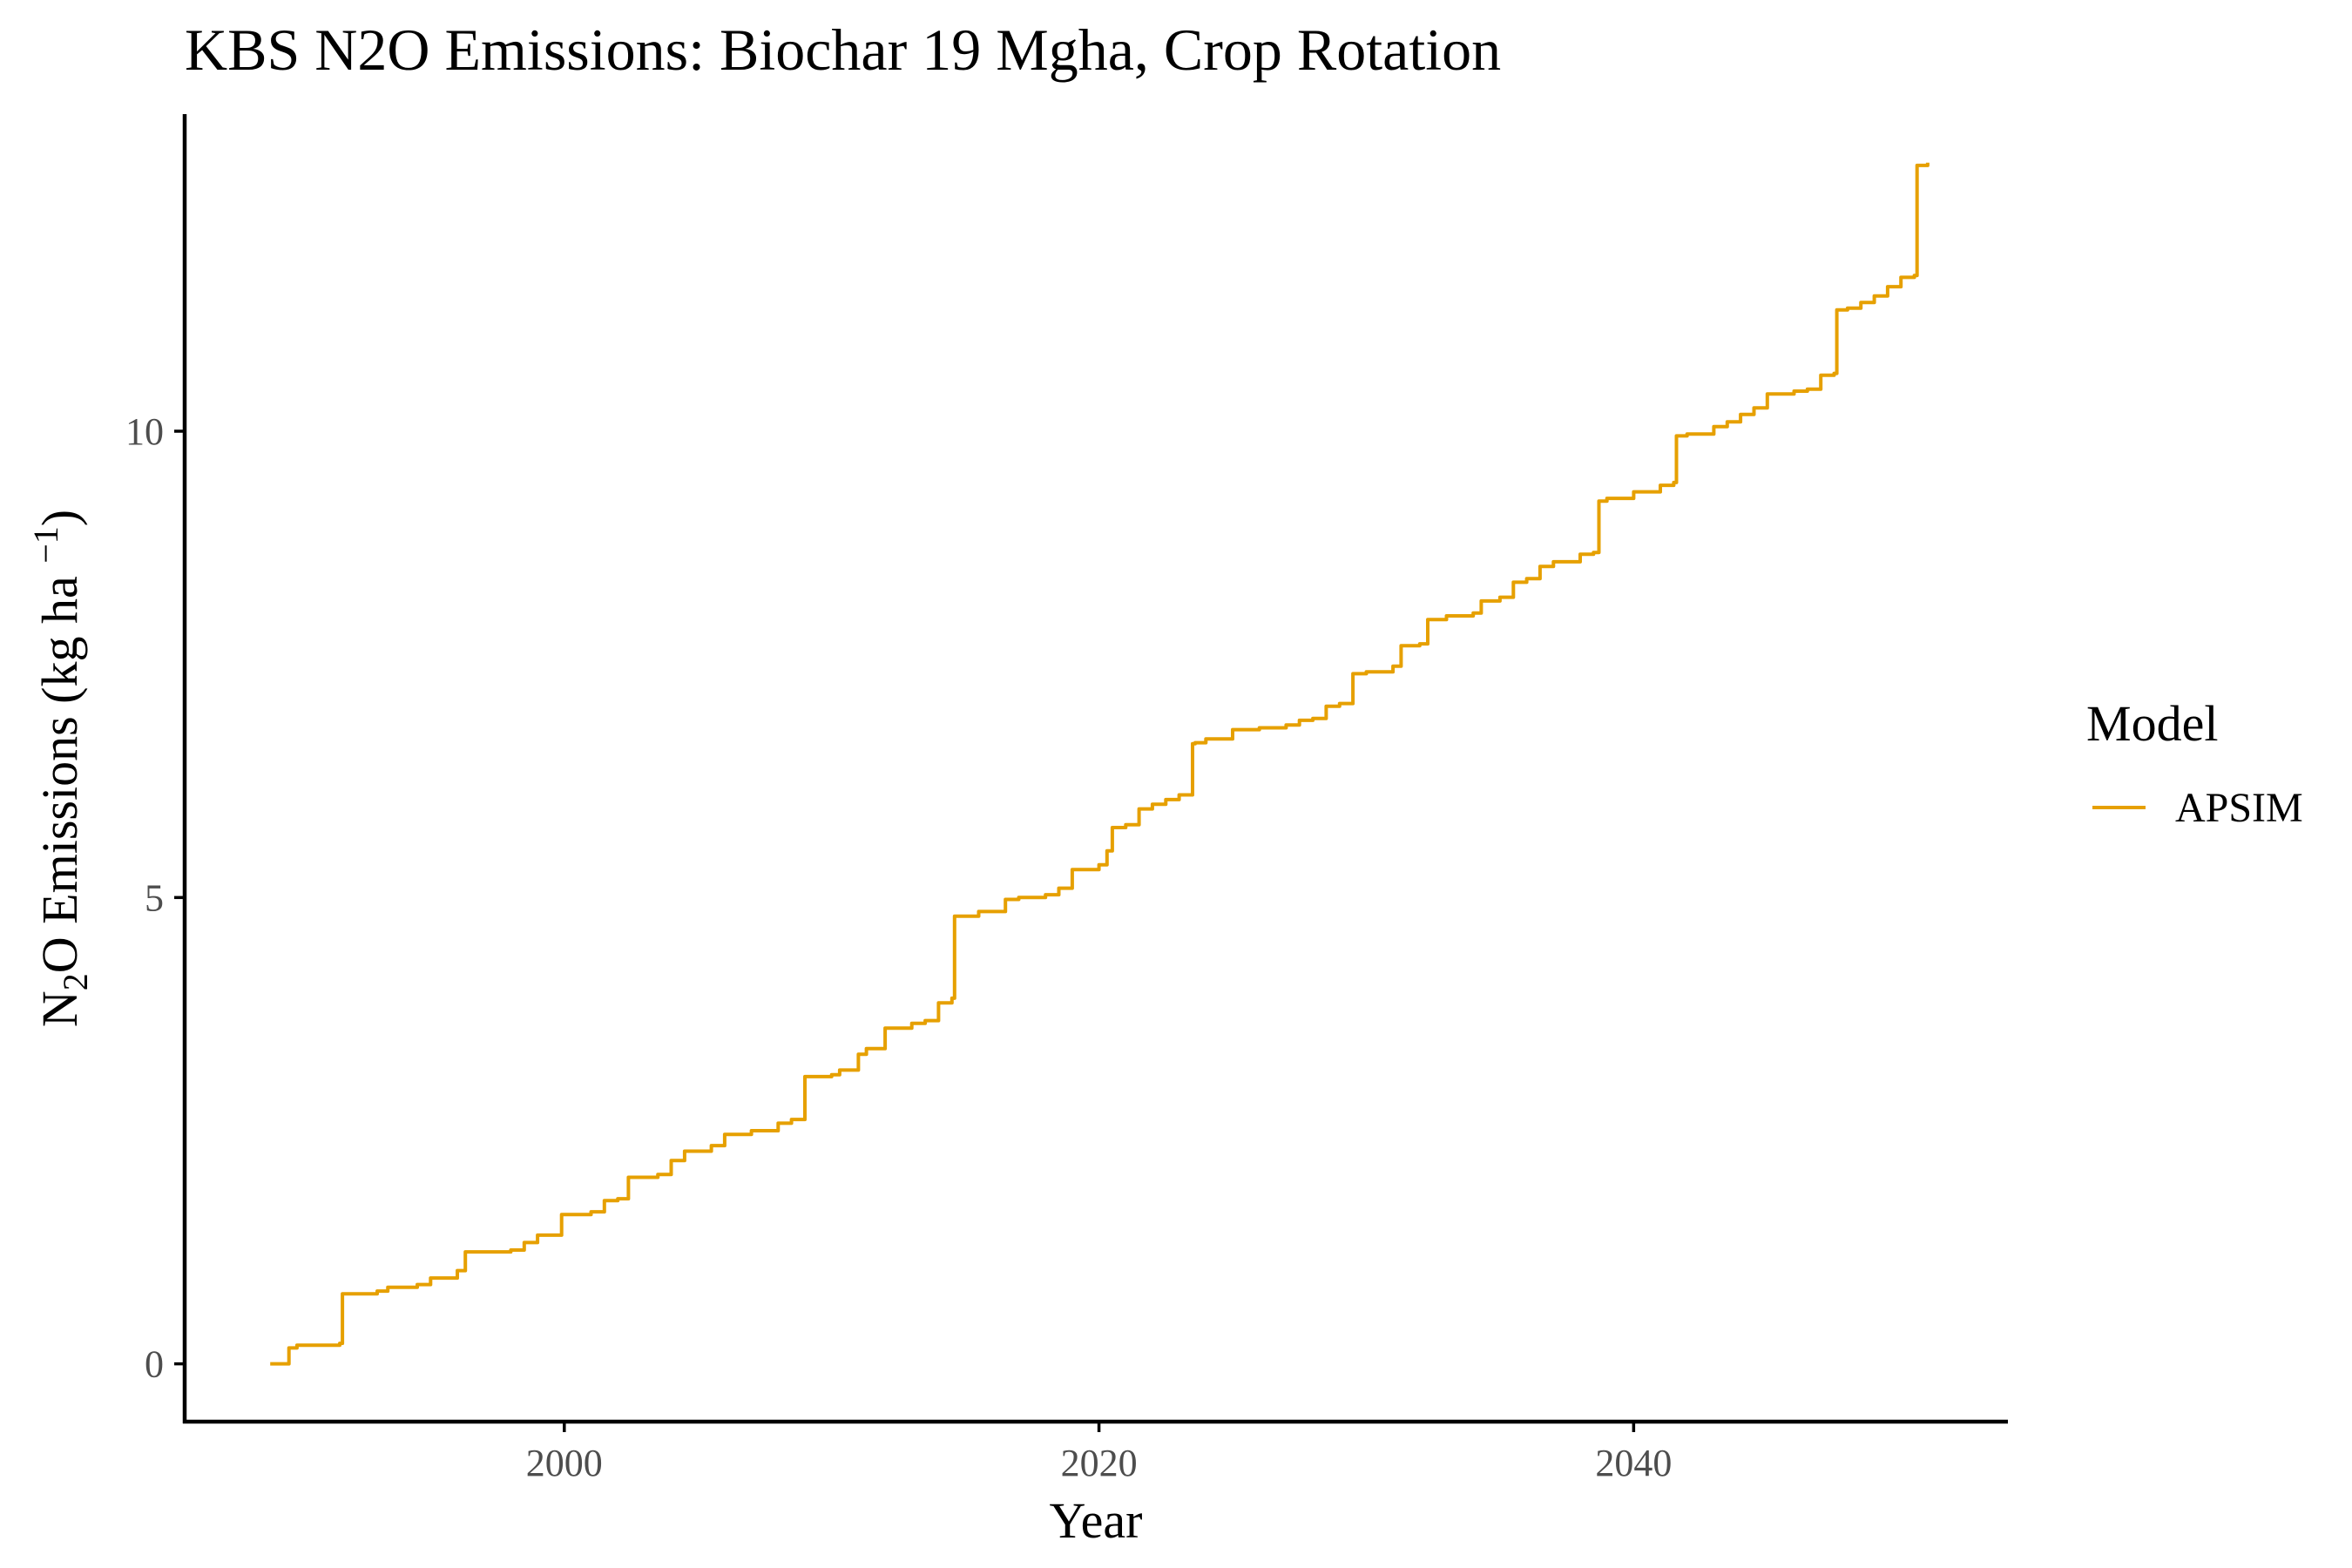 The width and height of the screenshot is (2352, 1568). What do you see at coordinates (1634, 1463) in the screenshot?
I see `x-tick-label: 2040` at bounding box center [1634, 1463].